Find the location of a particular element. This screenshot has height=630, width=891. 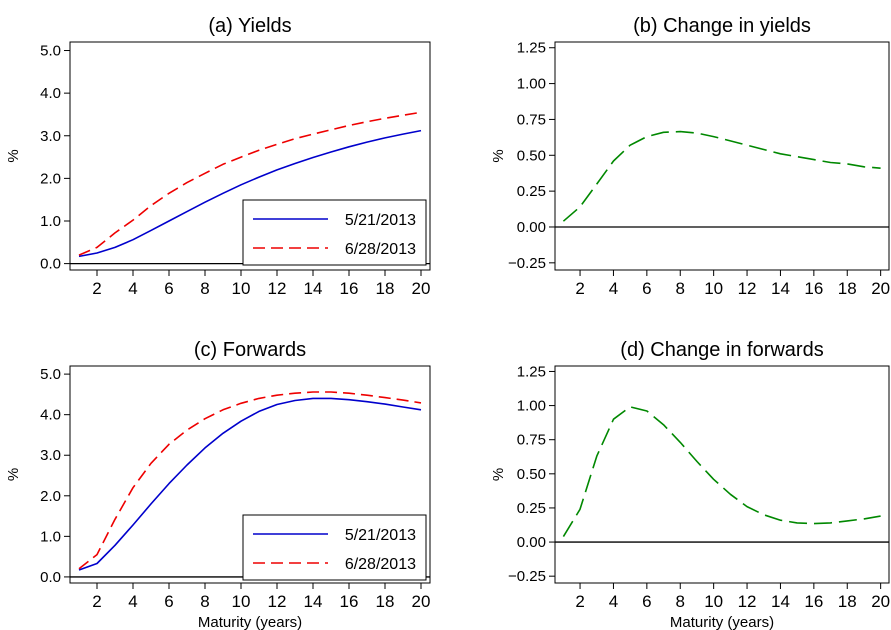

chart-title: (a) Yields is located at coordinates (249, 26).